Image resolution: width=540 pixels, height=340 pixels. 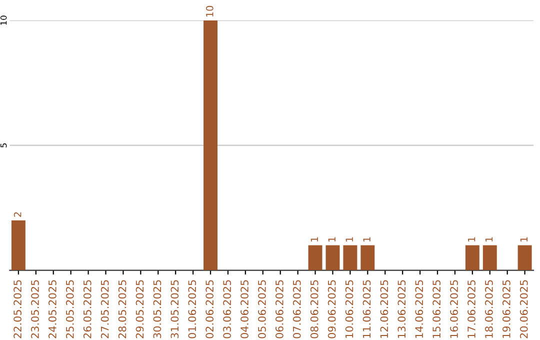 I want to click on x-tick-label: 10.06.2025, so click(x=349, y=309).